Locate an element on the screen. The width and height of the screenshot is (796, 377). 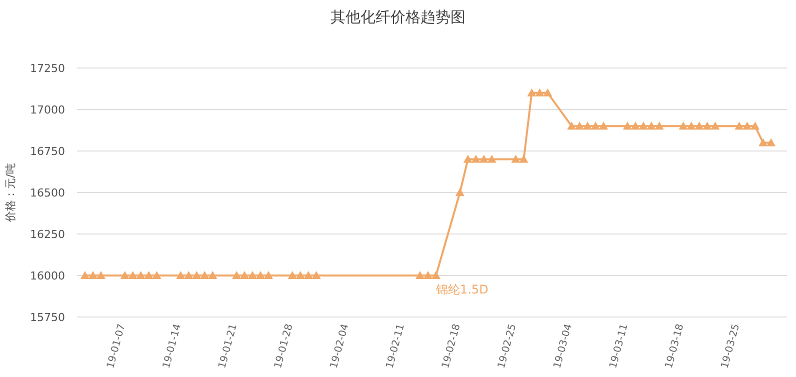
chart-title: 其他化纤价格趋势图 is located at coordinates (398, 17).